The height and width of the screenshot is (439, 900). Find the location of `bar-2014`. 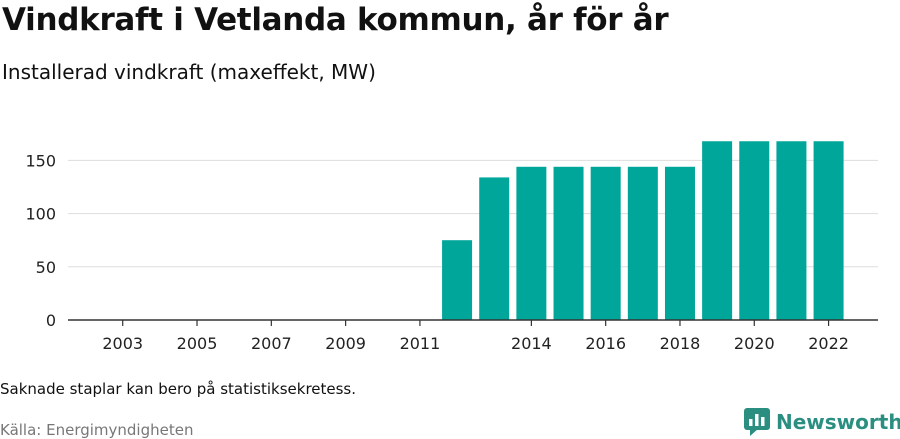

bar-2014 is located at coordinates (531, 243).